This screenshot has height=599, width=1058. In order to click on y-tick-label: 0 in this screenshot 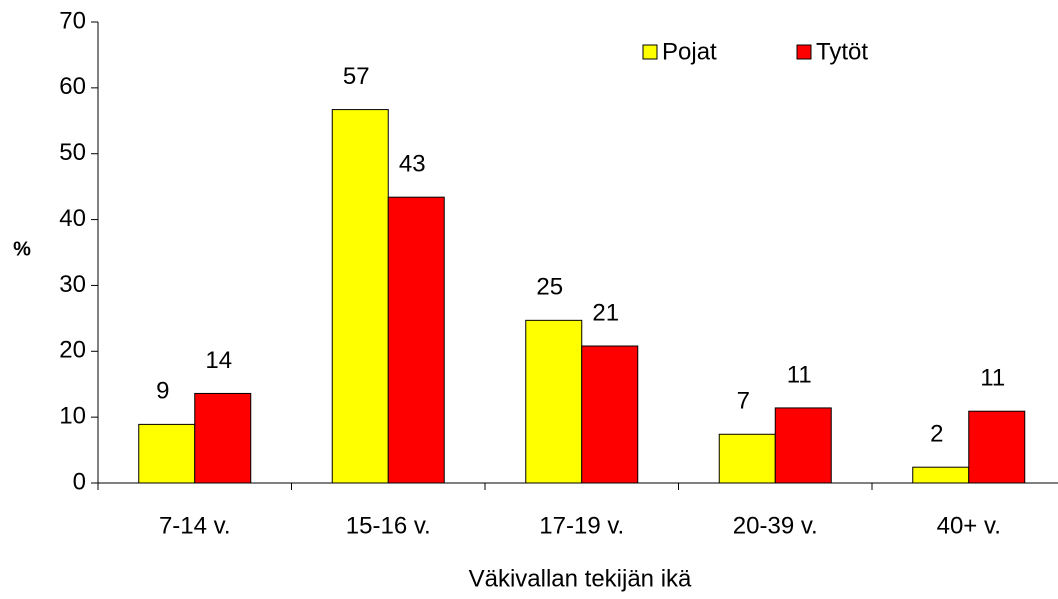, I will do `click(79, 481)`.